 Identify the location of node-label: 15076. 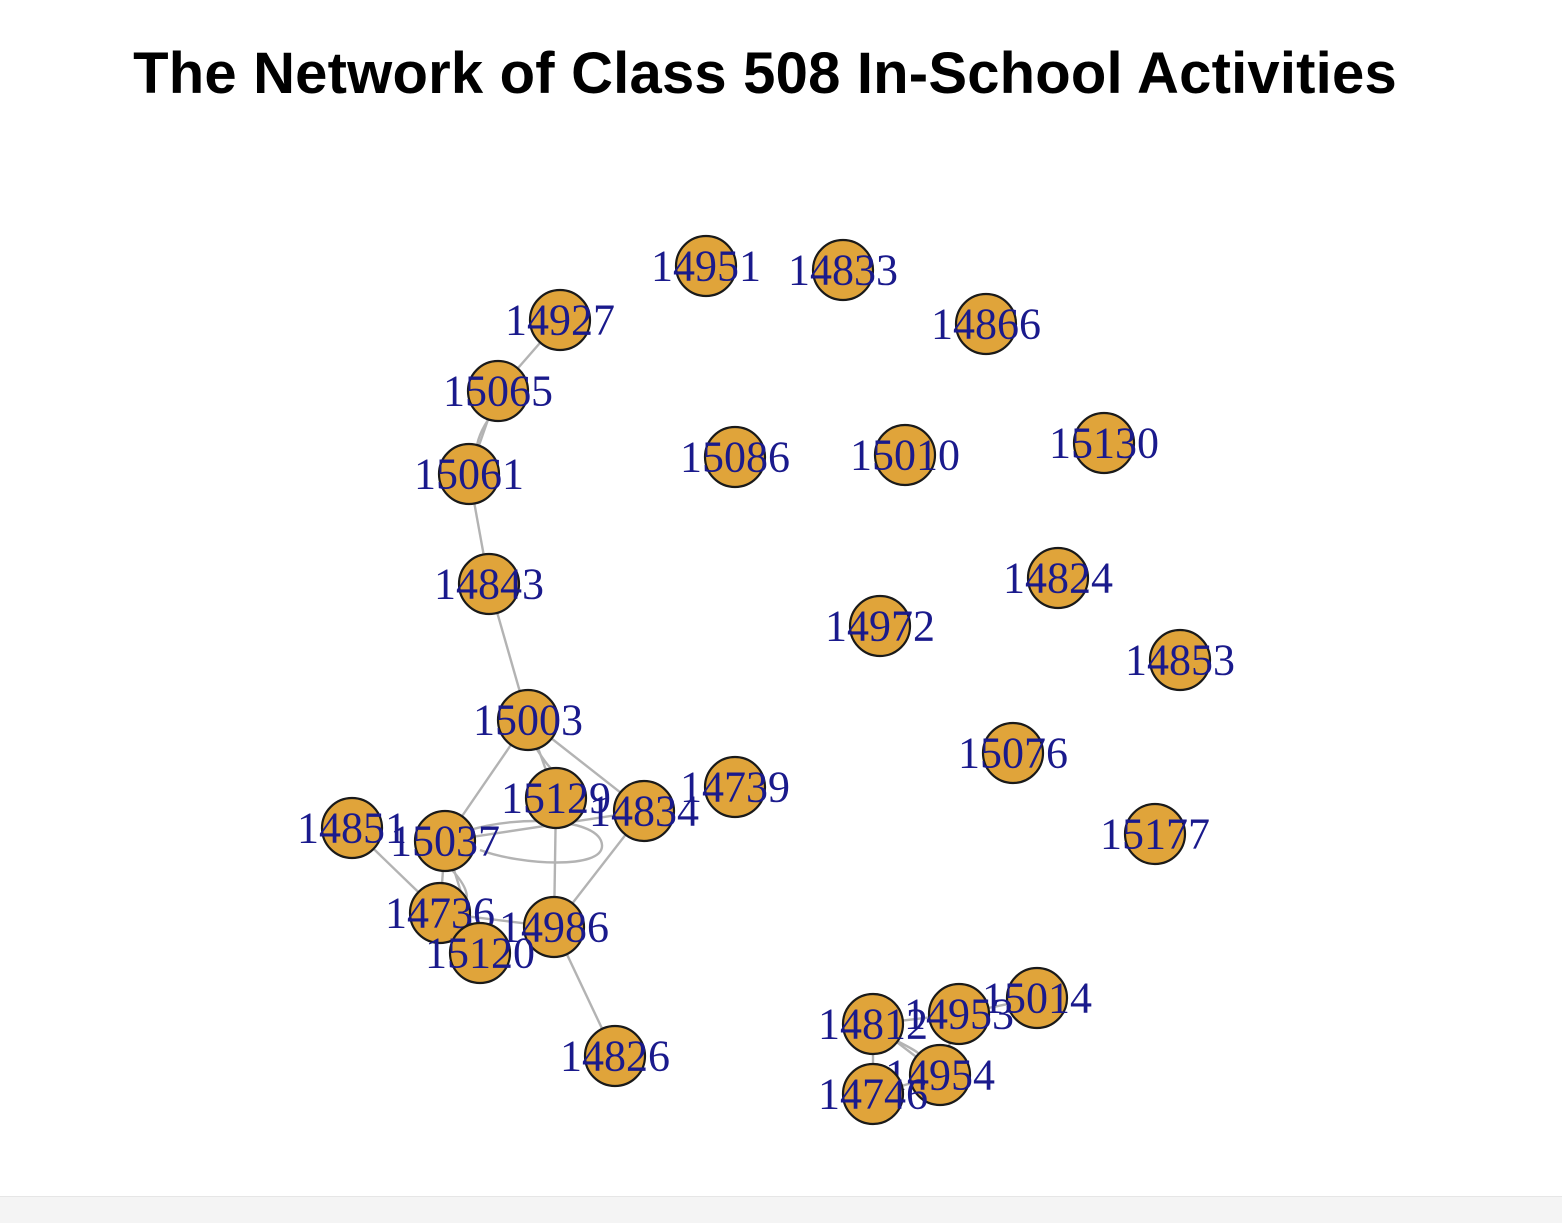
(1013, 753).